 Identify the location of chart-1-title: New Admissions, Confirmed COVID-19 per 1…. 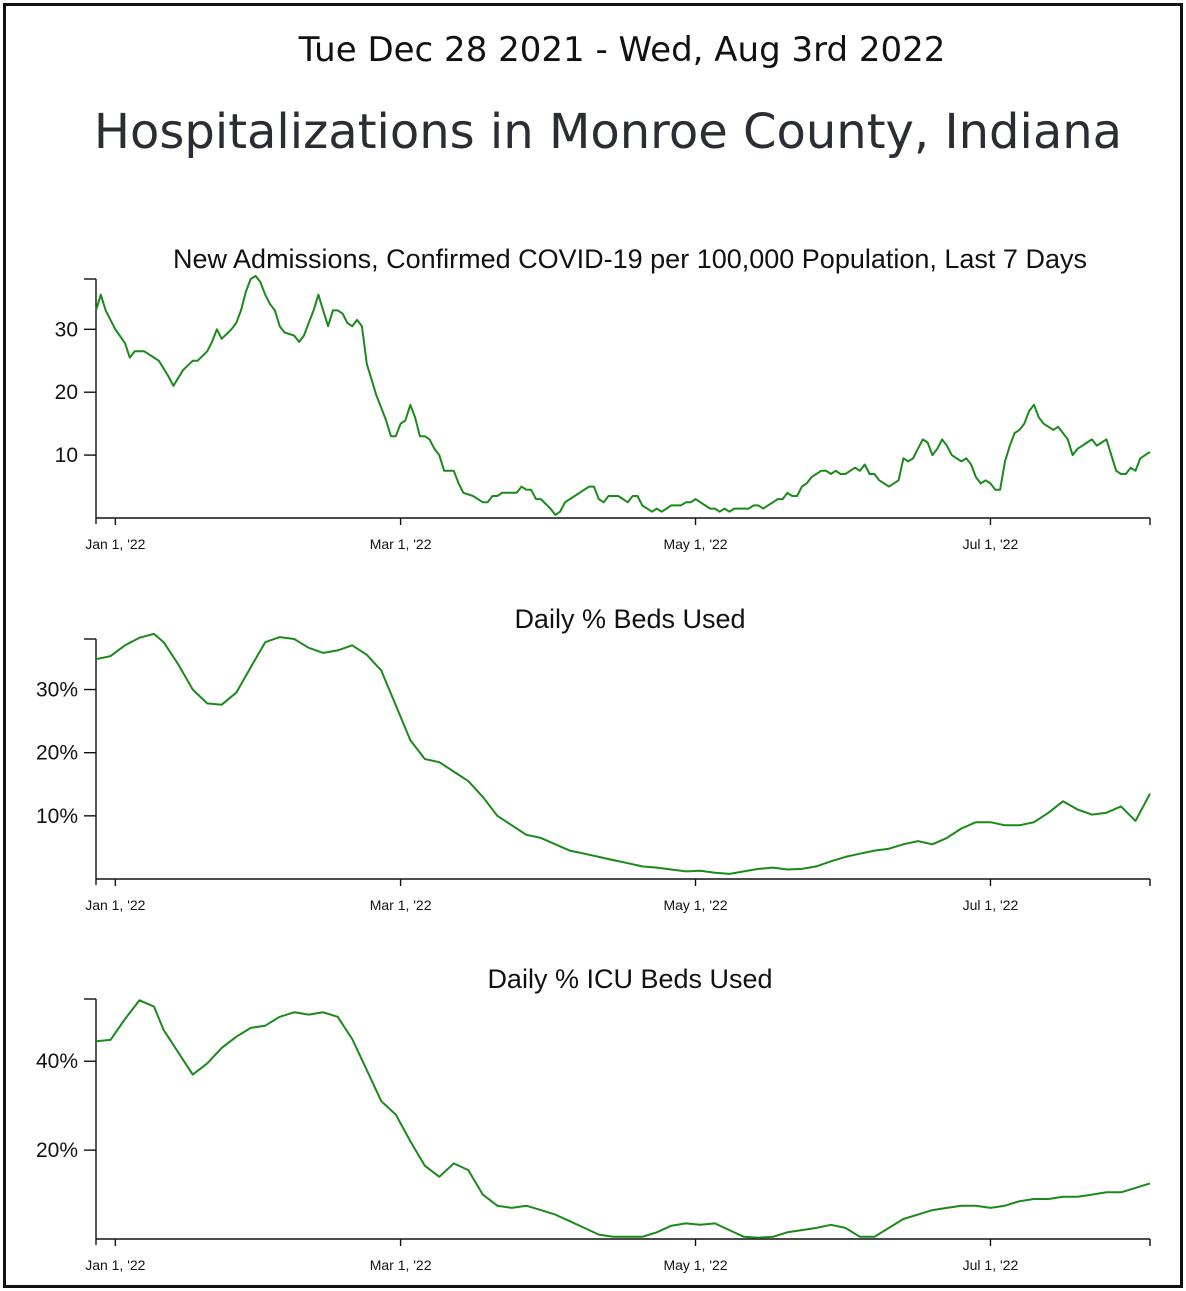
(630, 259).